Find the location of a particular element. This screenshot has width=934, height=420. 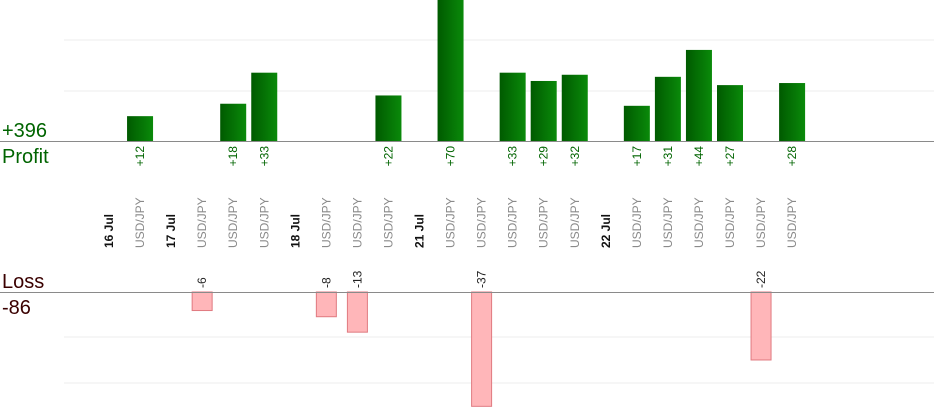

date-label: 22 Jul is located at coordinates (606, 231).